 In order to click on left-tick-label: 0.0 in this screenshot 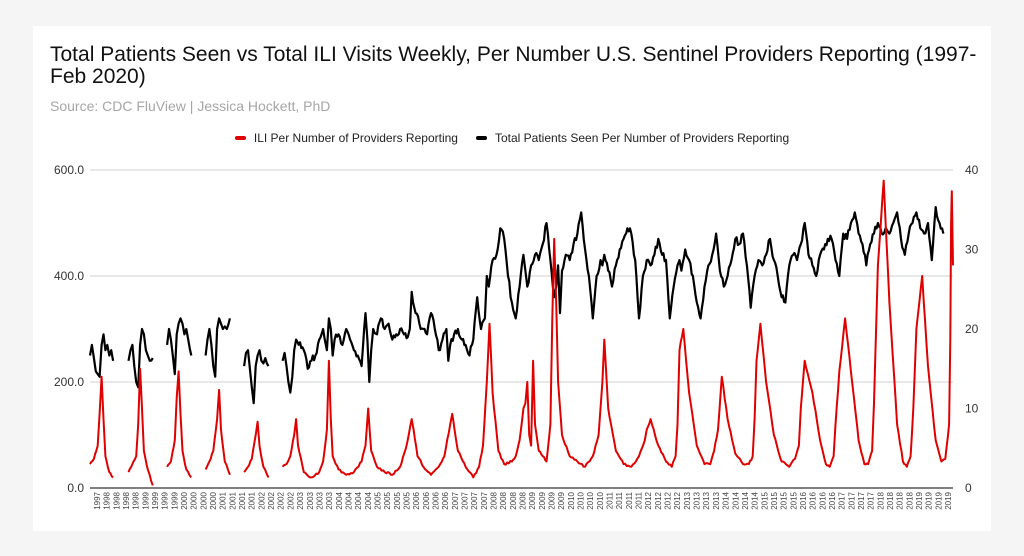, I will do `click(75, 488)`.